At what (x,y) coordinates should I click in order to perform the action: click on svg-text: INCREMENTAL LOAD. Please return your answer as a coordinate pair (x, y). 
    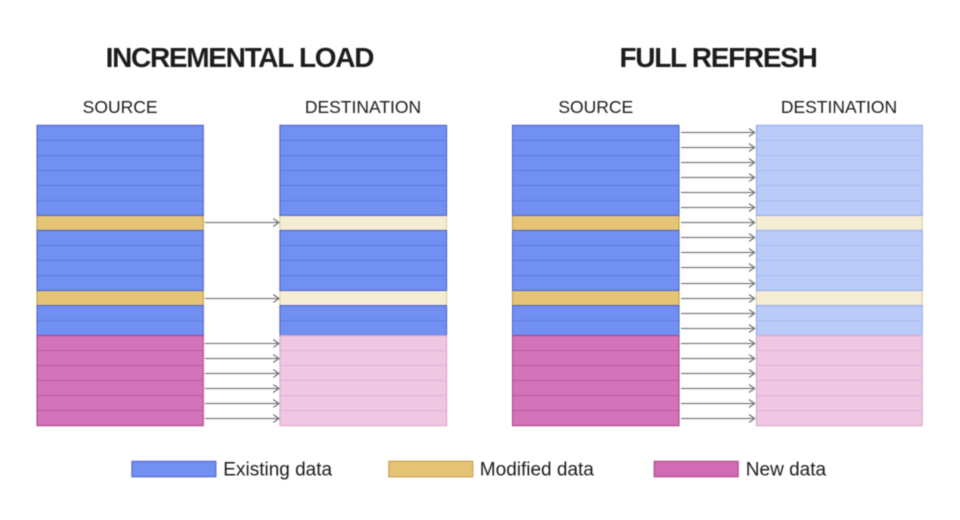
    Looking at the image, I should click on (240, 57).